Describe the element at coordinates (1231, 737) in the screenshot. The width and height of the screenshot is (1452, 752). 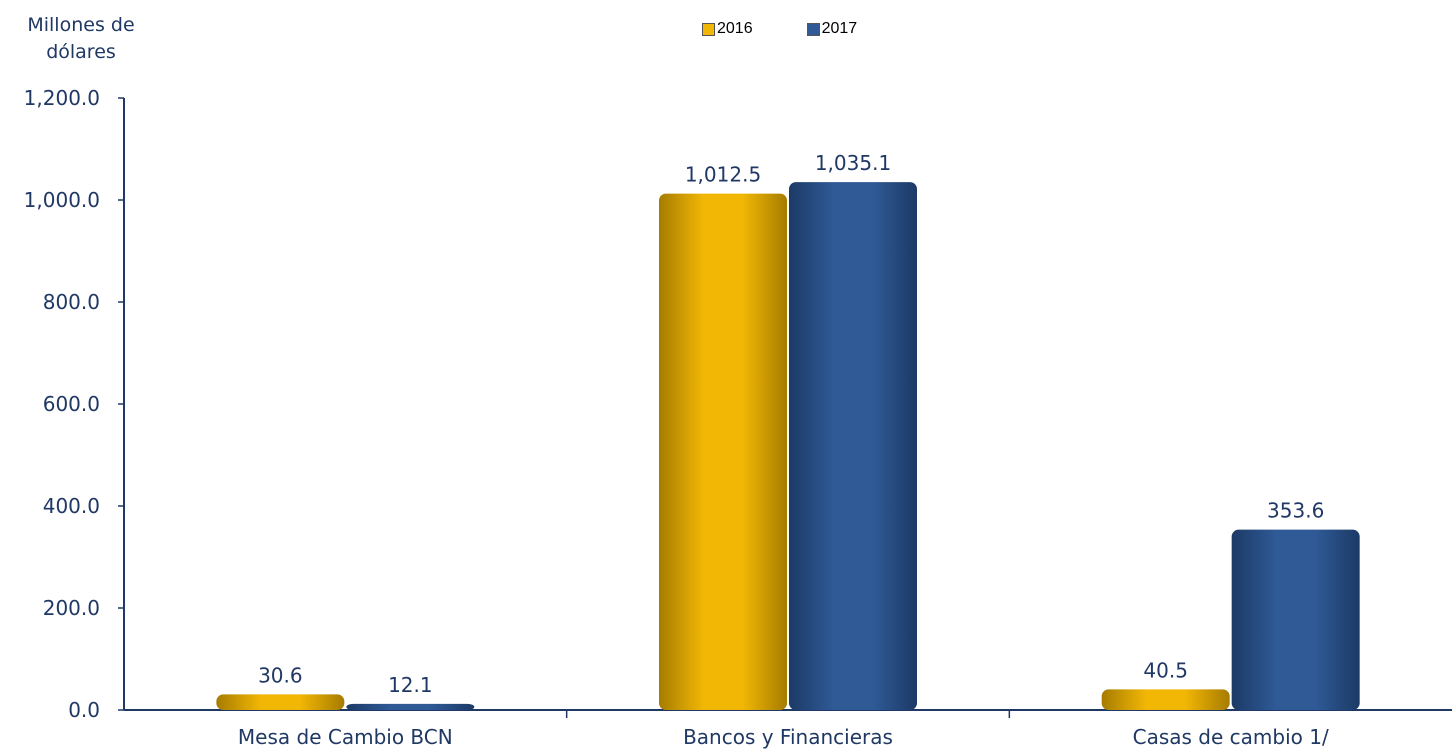
I see `x-category-label: Casas de cambio 1/` at that location.